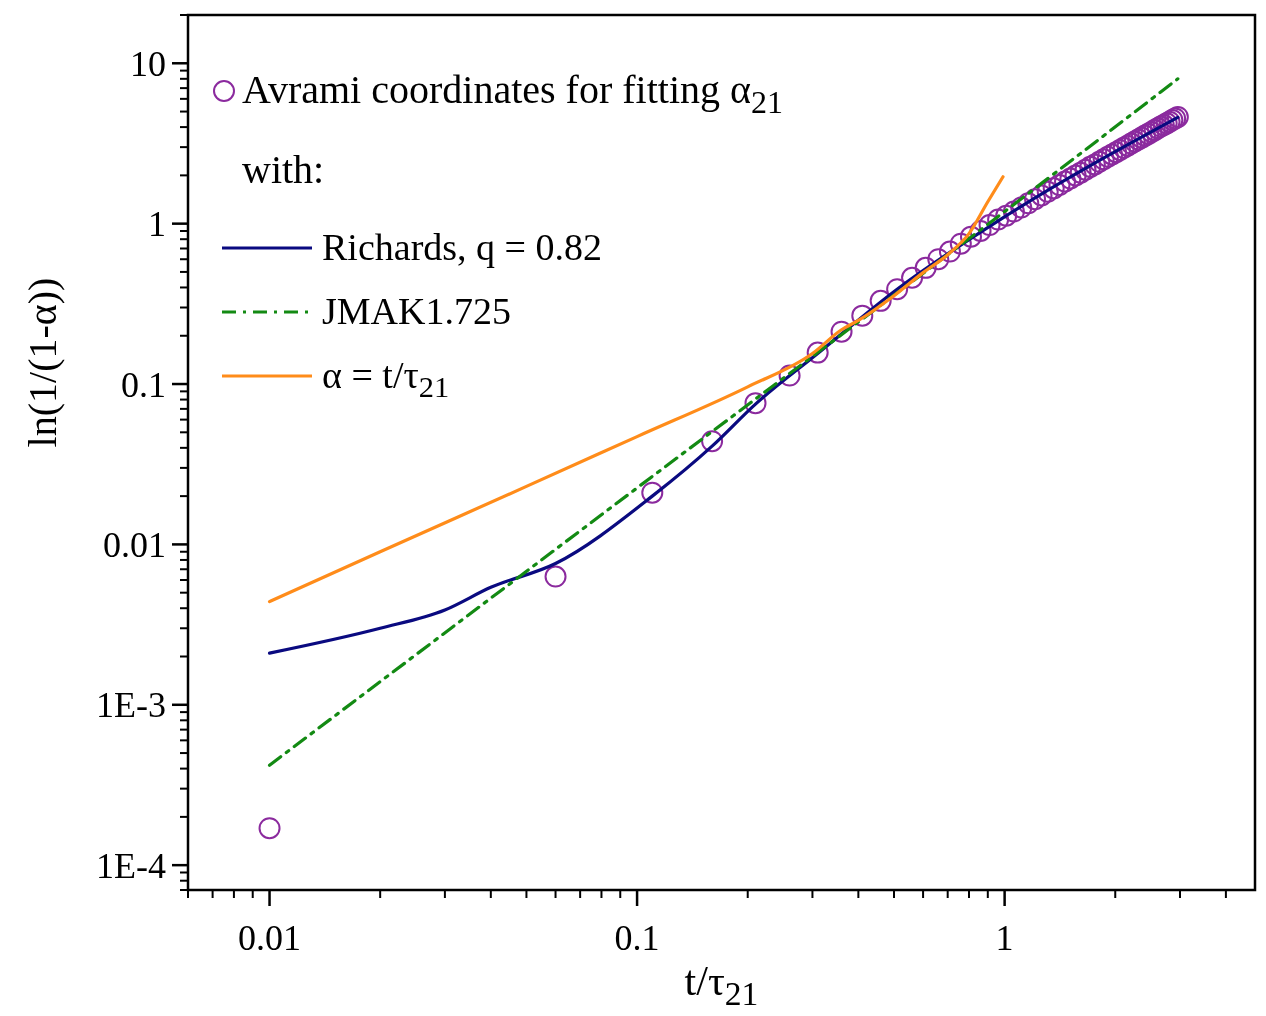 The image size is (1266, 1016). What do you see at coordinates (134, 545) in the screenshot?
I see `y-tick-label: 0.01` at bounding box center [134, 545].